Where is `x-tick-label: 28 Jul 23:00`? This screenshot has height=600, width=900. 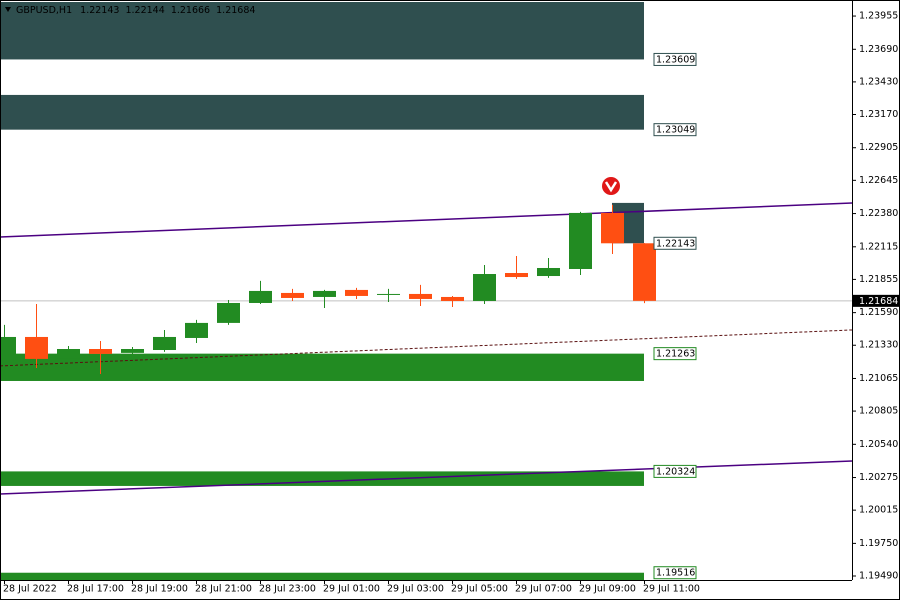 x-tick-label: 28 Jul 23:00 is located at coordinates (287, 589).